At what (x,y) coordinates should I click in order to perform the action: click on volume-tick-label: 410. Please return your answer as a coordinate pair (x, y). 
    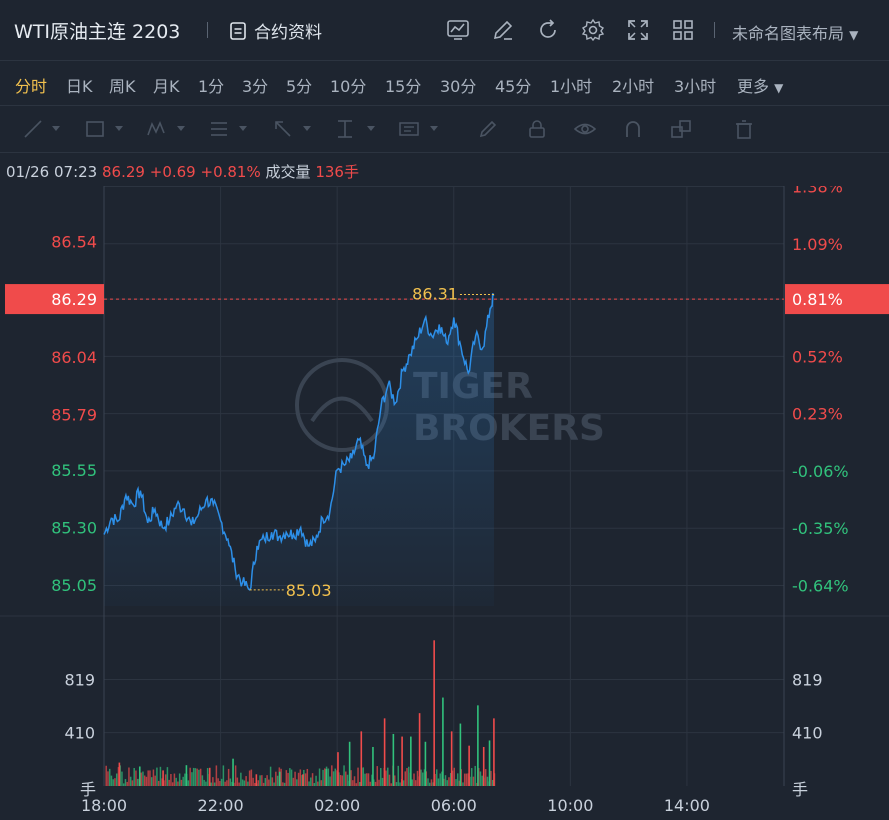
    Looking at the image, I should click on (79, 733).